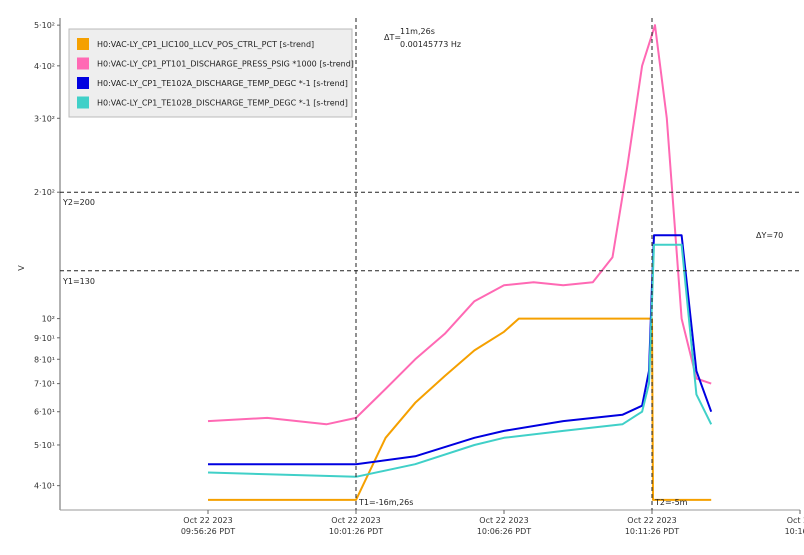 Image resolution: width=804 pixels, height=555 pixels. Describe the element at coordinates (794, 531) in the screenshot. I see `x-tick-label-time: 10:16:2` at that location.